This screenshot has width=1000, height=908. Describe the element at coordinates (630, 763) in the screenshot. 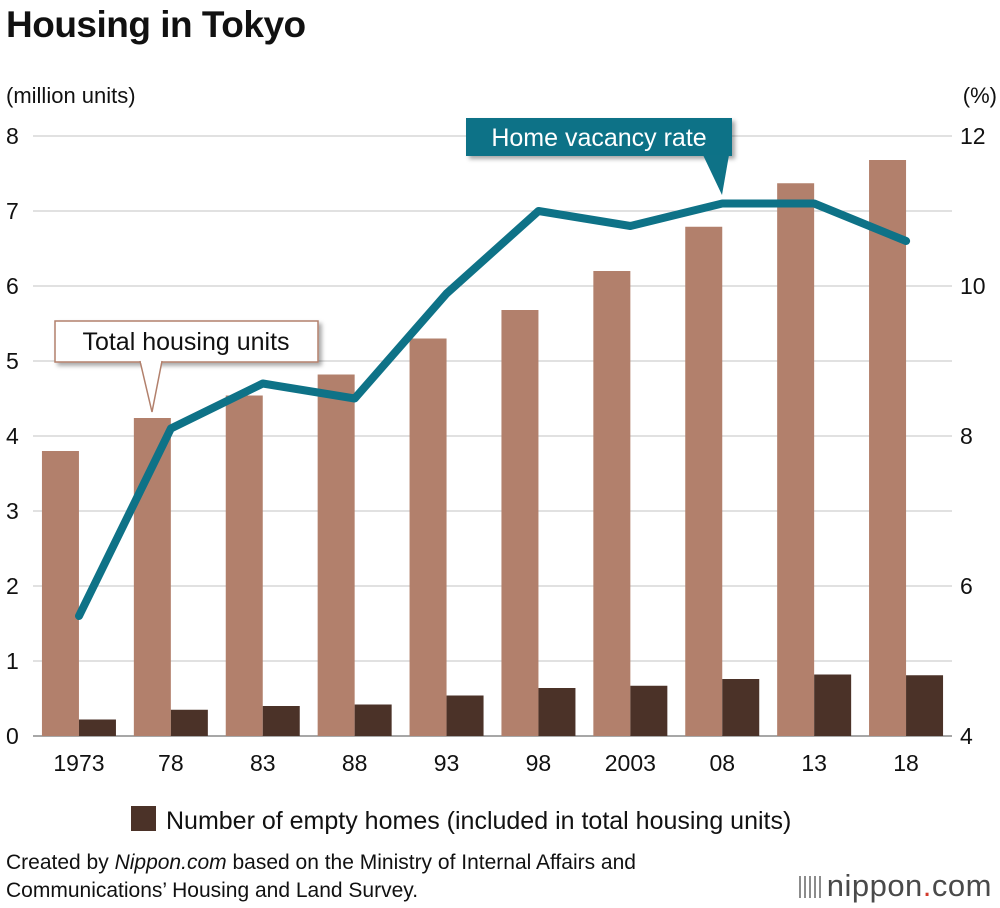

I see `x-axis-tick-label: 2003` at that location.